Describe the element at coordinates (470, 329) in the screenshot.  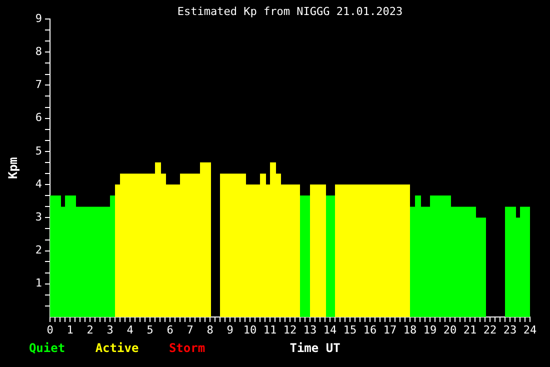
I see `x-tick-label: 21` at that location.